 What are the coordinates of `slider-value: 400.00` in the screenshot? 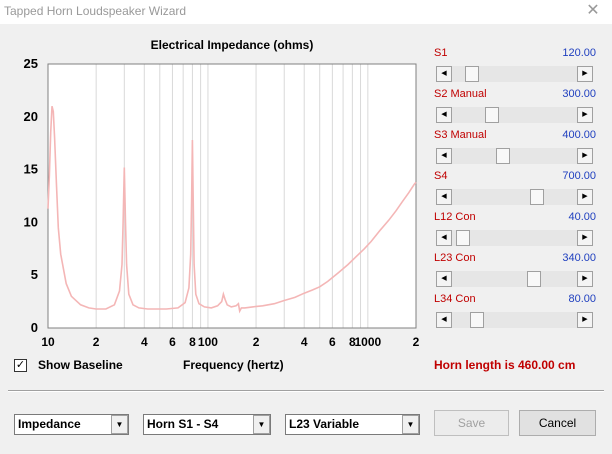 It's located at (579, 135).